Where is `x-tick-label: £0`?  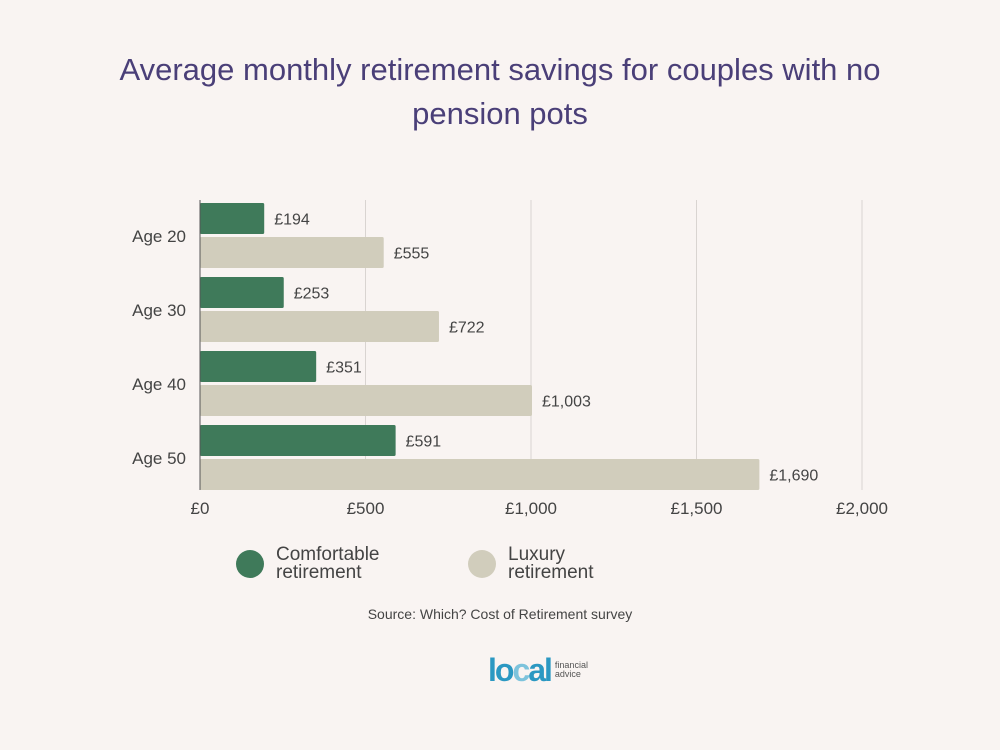
x-tick-label: £0 is located at coordinates (200, 508).